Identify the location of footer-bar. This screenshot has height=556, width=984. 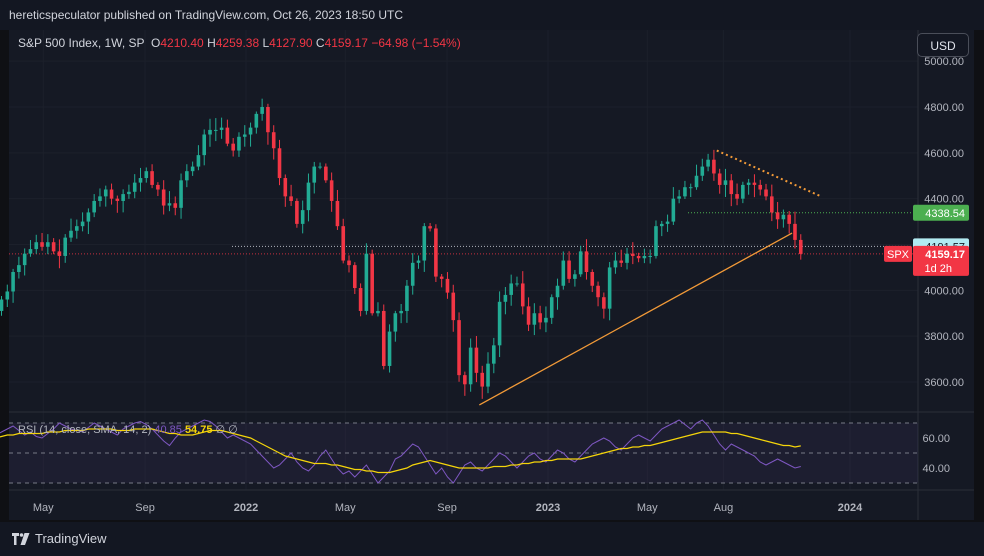
(492, 539).